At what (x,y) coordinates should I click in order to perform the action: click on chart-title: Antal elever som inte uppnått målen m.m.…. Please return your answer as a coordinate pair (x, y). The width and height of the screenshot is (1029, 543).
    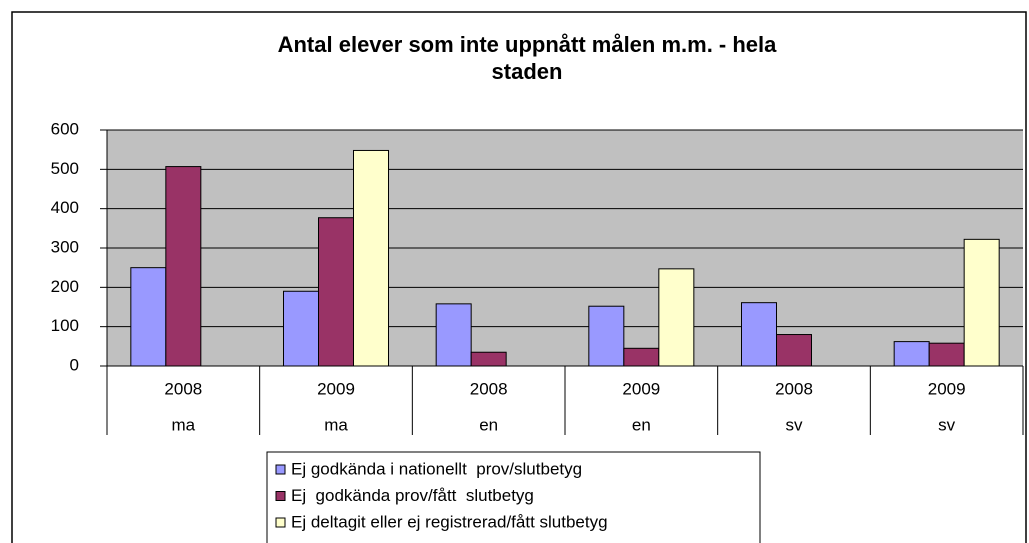
    Looking at the image, I should click on (528, 44).